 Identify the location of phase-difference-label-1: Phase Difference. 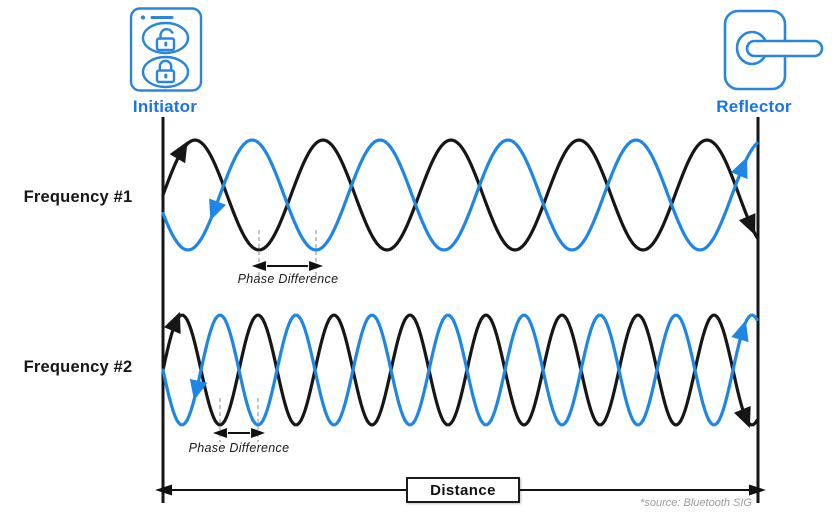
(288, 279).